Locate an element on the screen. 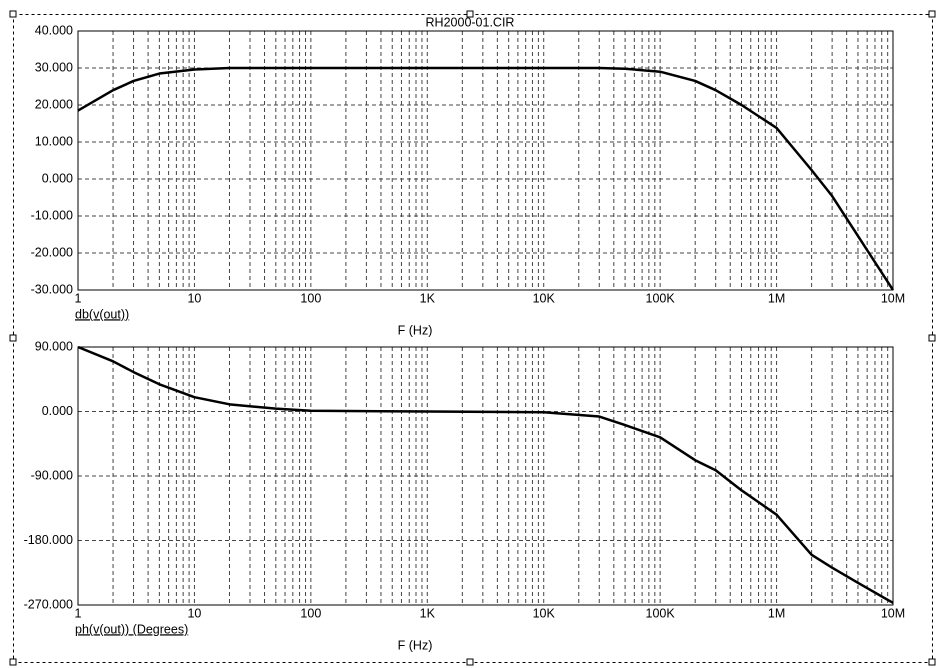  y-tick-label: 10.000 is located at coordinates (54, 141).